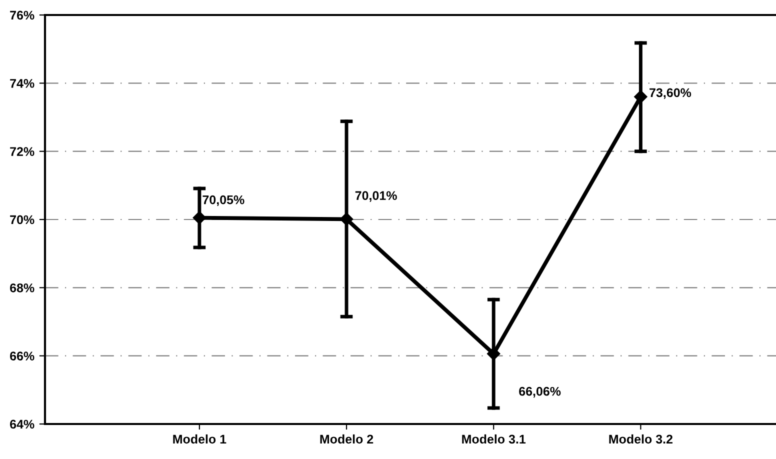  What do you see at coordinates (22, 83) in the screenshot?
I see `y-tick-label: 74%` at bounding box center [22, 83].